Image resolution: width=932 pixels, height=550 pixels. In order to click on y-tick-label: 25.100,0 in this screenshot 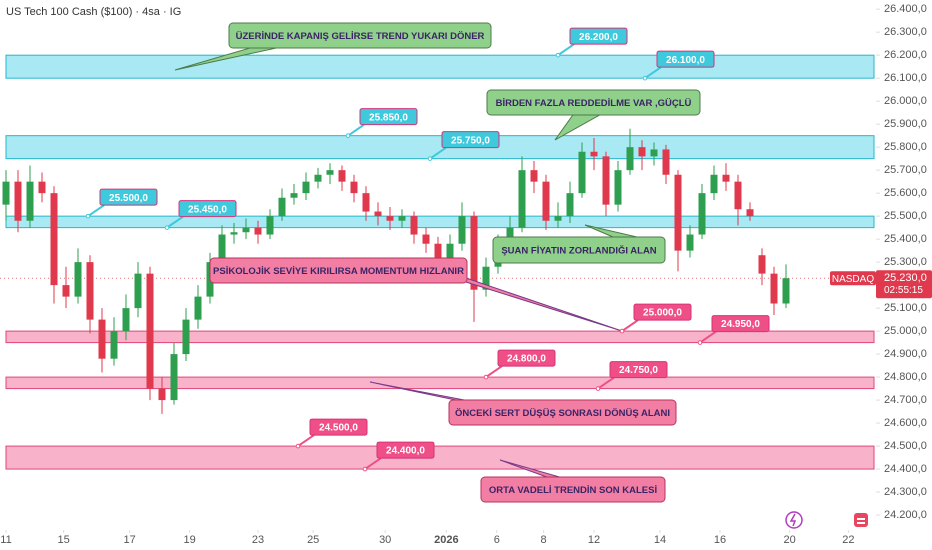, I will do `click(905, 308)`.